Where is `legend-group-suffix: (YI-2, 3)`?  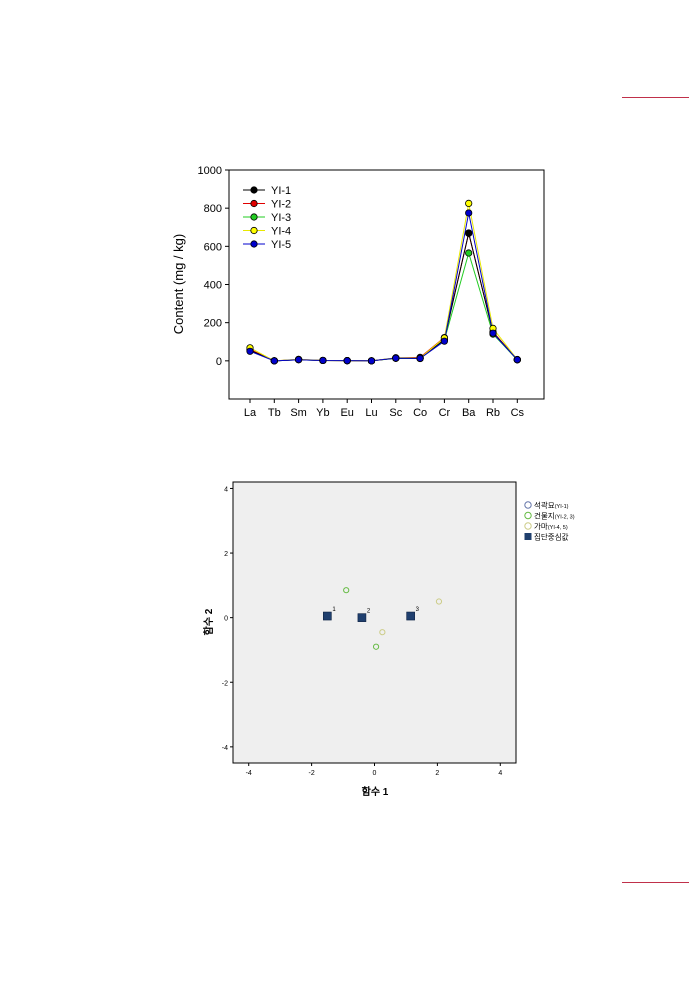 legend-group-suffix: (YI-2, 3) is located at coordinates (565, 518).